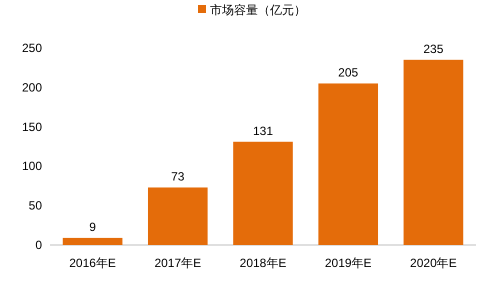  What do you see at coordinates (92, 227) in the screenshot?
I see `data-label: 9` at bounding box center [92, 227].